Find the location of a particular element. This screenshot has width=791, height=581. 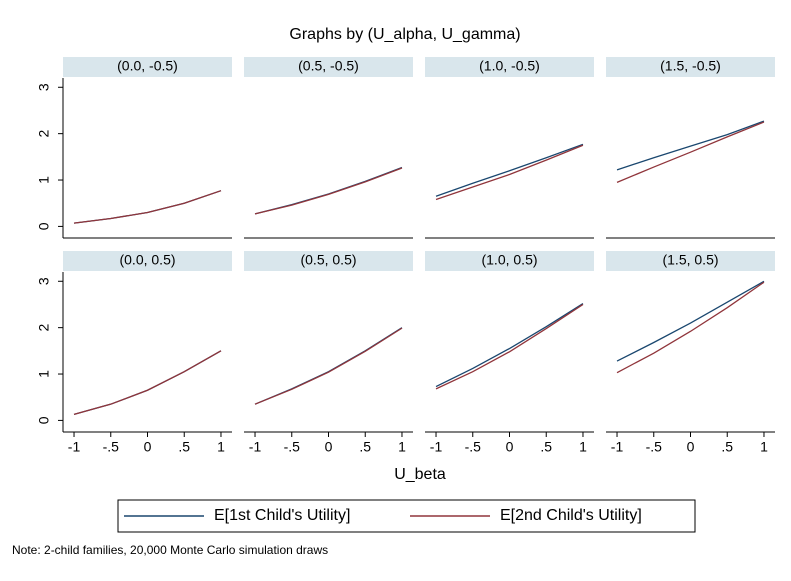

legend-label: E[2nd Child's Utility] is located at coordinates (571, 515).